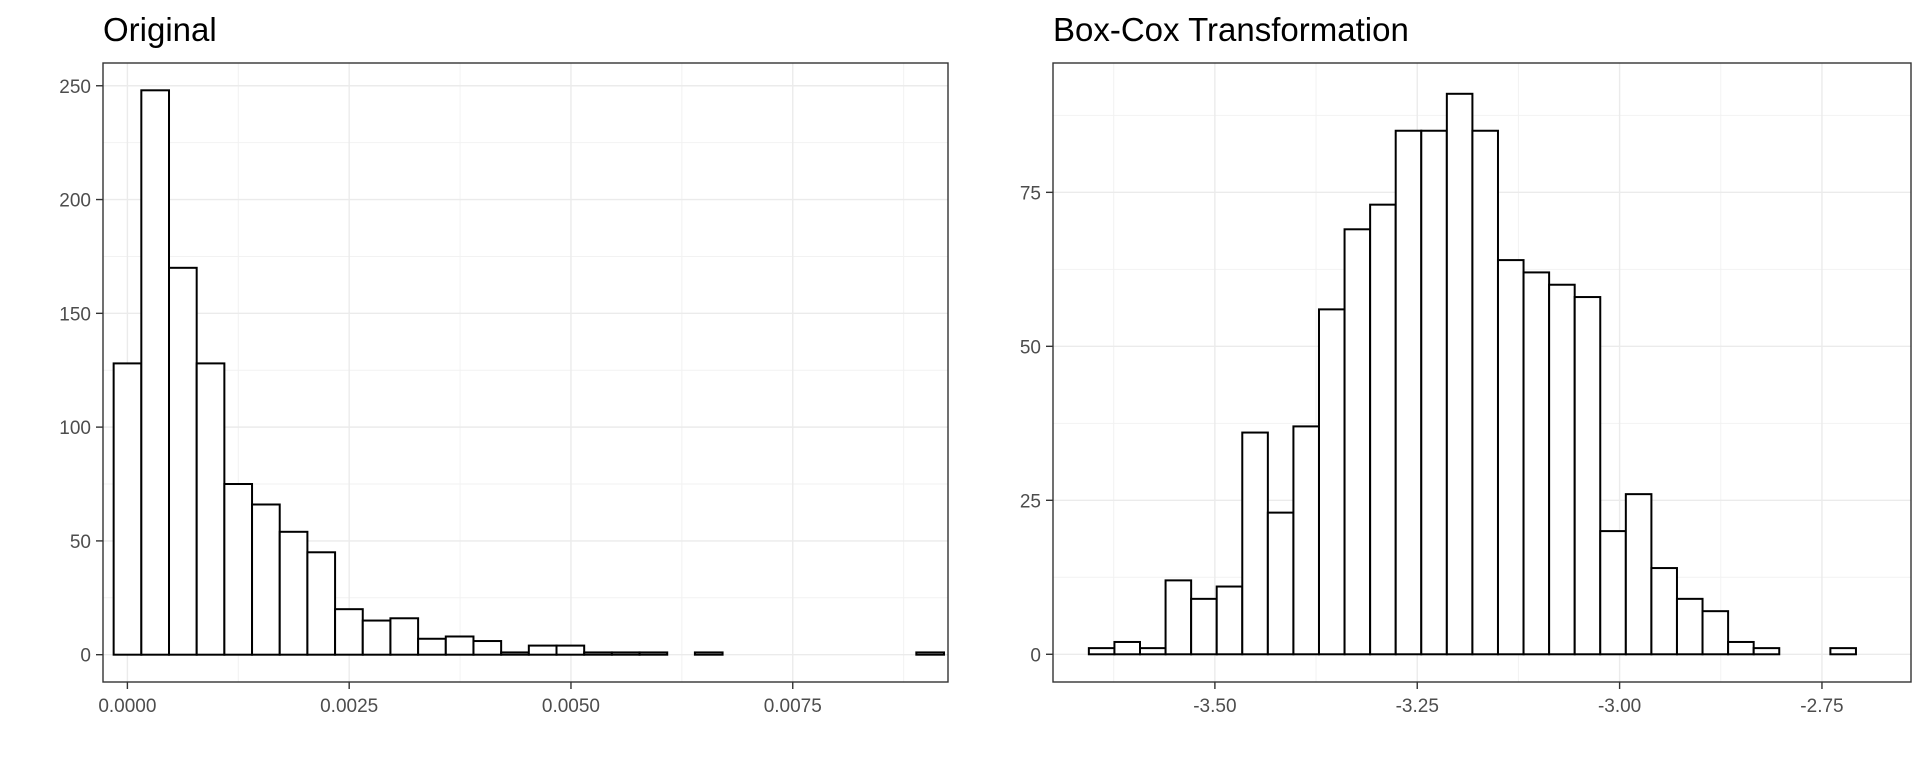 Image resolution: width=1920 pixels, height=768 pixels. What do you see at coordinates (75, 201) in the screenshot?
I see `y-tick-label: 200` at bounding box center [75, 201].